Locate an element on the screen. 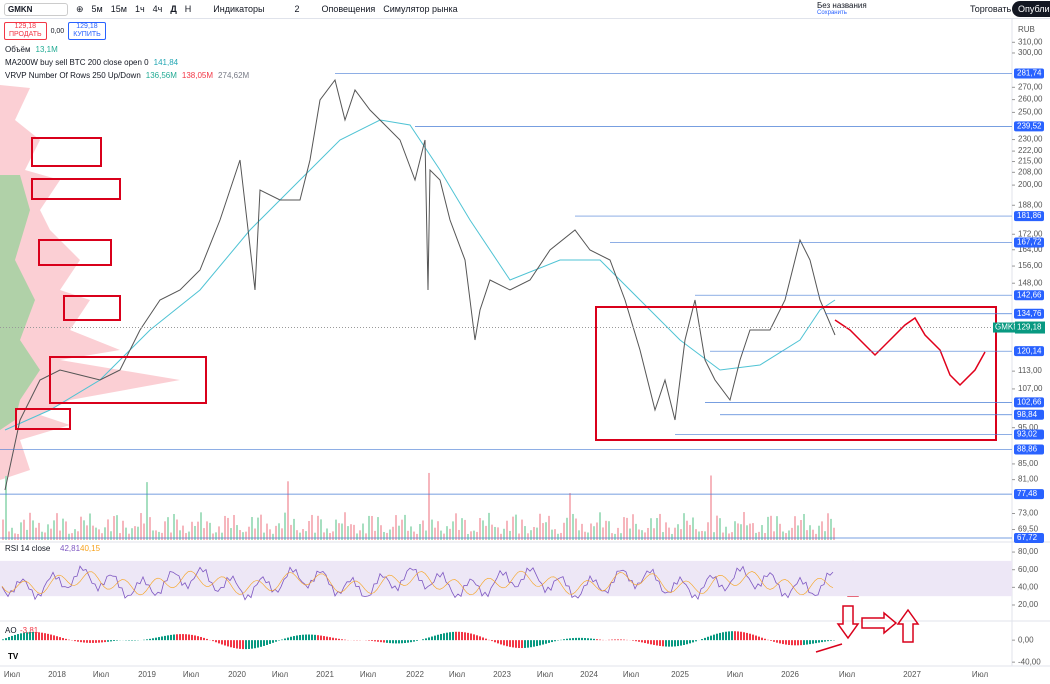  interval: 1ч is located at coordinates (139, 9).